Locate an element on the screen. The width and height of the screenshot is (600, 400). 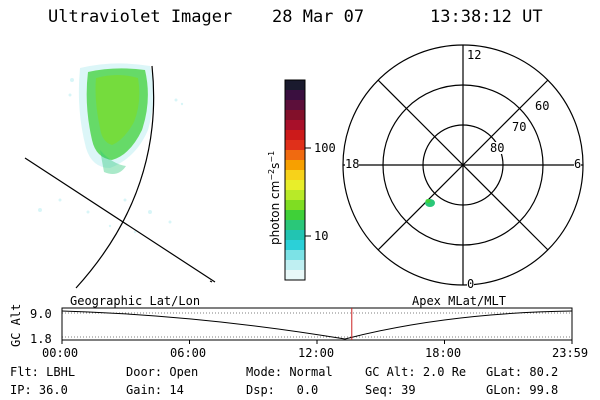
info-ip: IP: 36.0 is located at coordinates (39, 390).